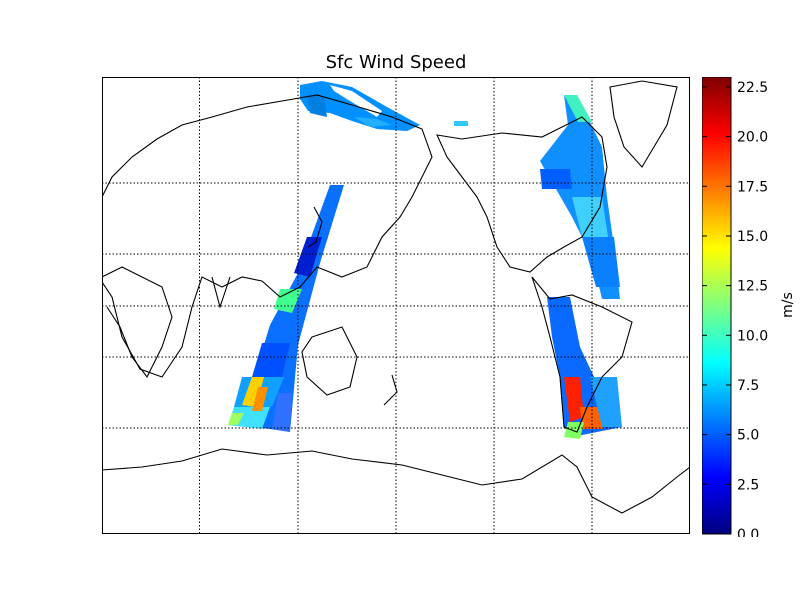  Describe the element at coordinates (752, 88) in the screenshot. I see `colorbar-tick-label: 22.5` at that location.